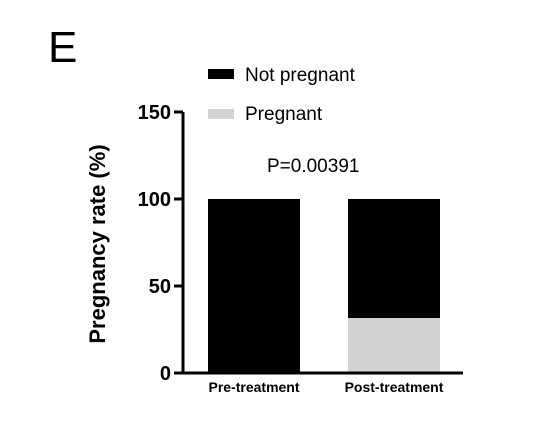 This screenshot has height=433, width=560. Describe the element at coordinates (394, 345) in the screenshot. I see `bar-post-treatment-pregnant` at that location.